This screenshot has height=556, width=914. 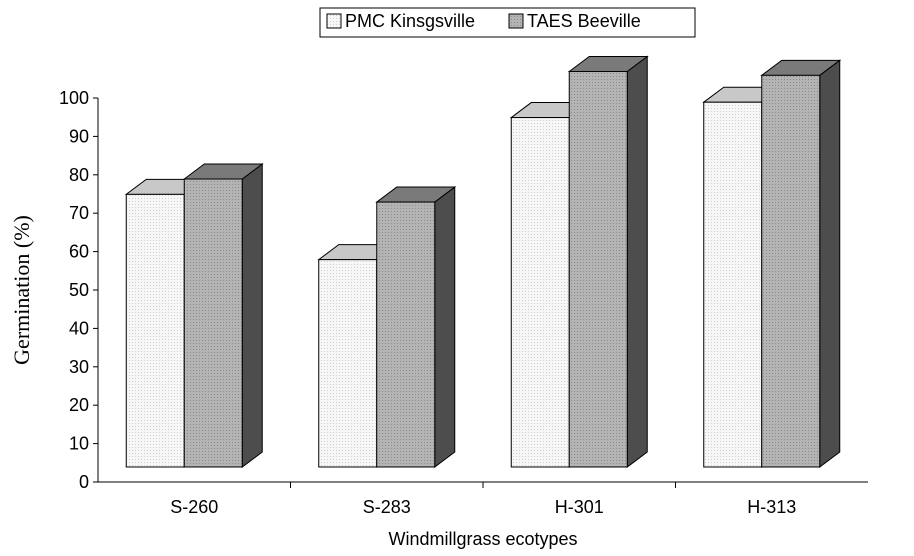 What do you see at coordinates (79, 175) in the screenshot?
I see `y-tick-label: 80` at bounding box center [79, 175].